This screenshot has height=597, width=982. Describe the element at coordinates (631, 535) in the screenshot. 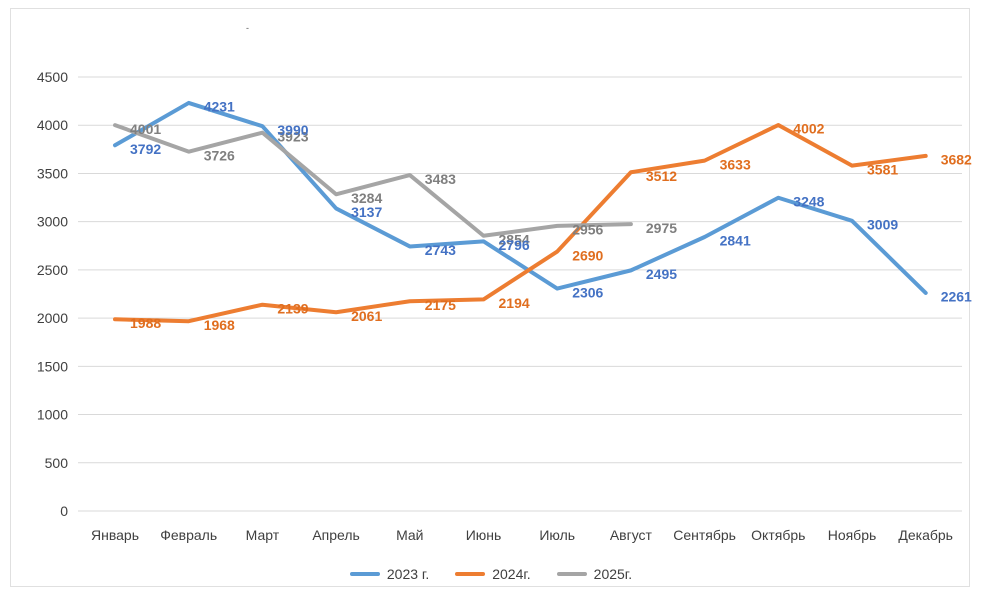

I see `x-axis-tick-label: Август` at that location.